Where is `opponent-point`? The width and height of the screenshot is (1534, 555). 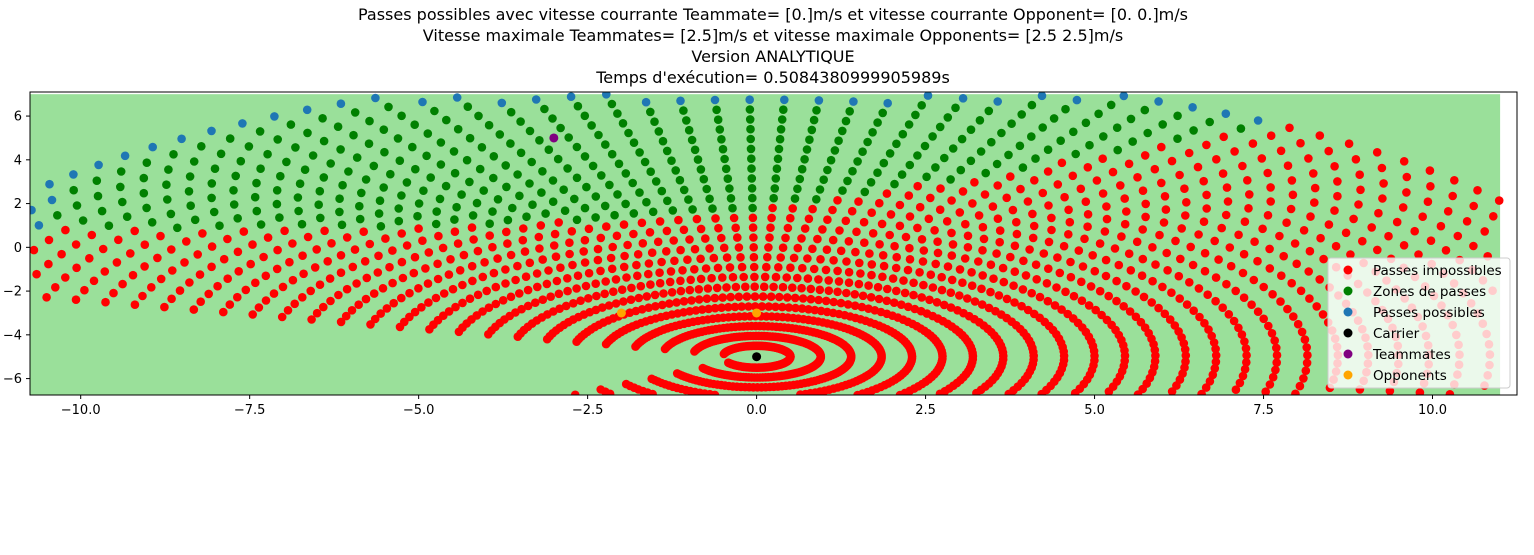 opponent-point is located at coordinates (757, 313).